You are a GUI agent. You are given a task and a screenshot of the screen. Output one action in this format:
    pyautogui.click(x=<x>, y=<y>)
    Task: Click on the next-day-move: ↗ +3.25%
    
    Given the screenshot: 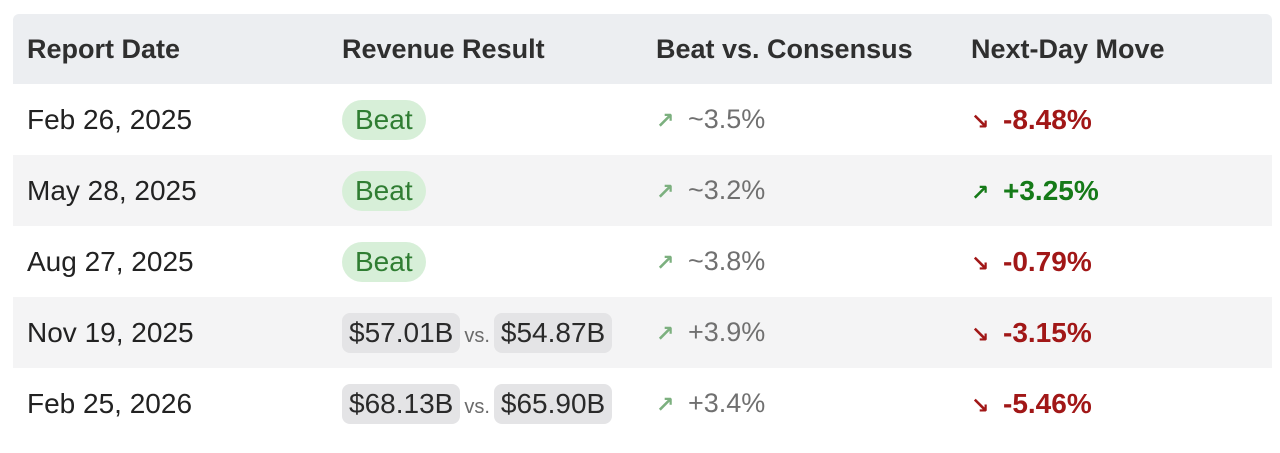 What is the action you would take?
    pyautogui.click(x=1121, y=191)
    